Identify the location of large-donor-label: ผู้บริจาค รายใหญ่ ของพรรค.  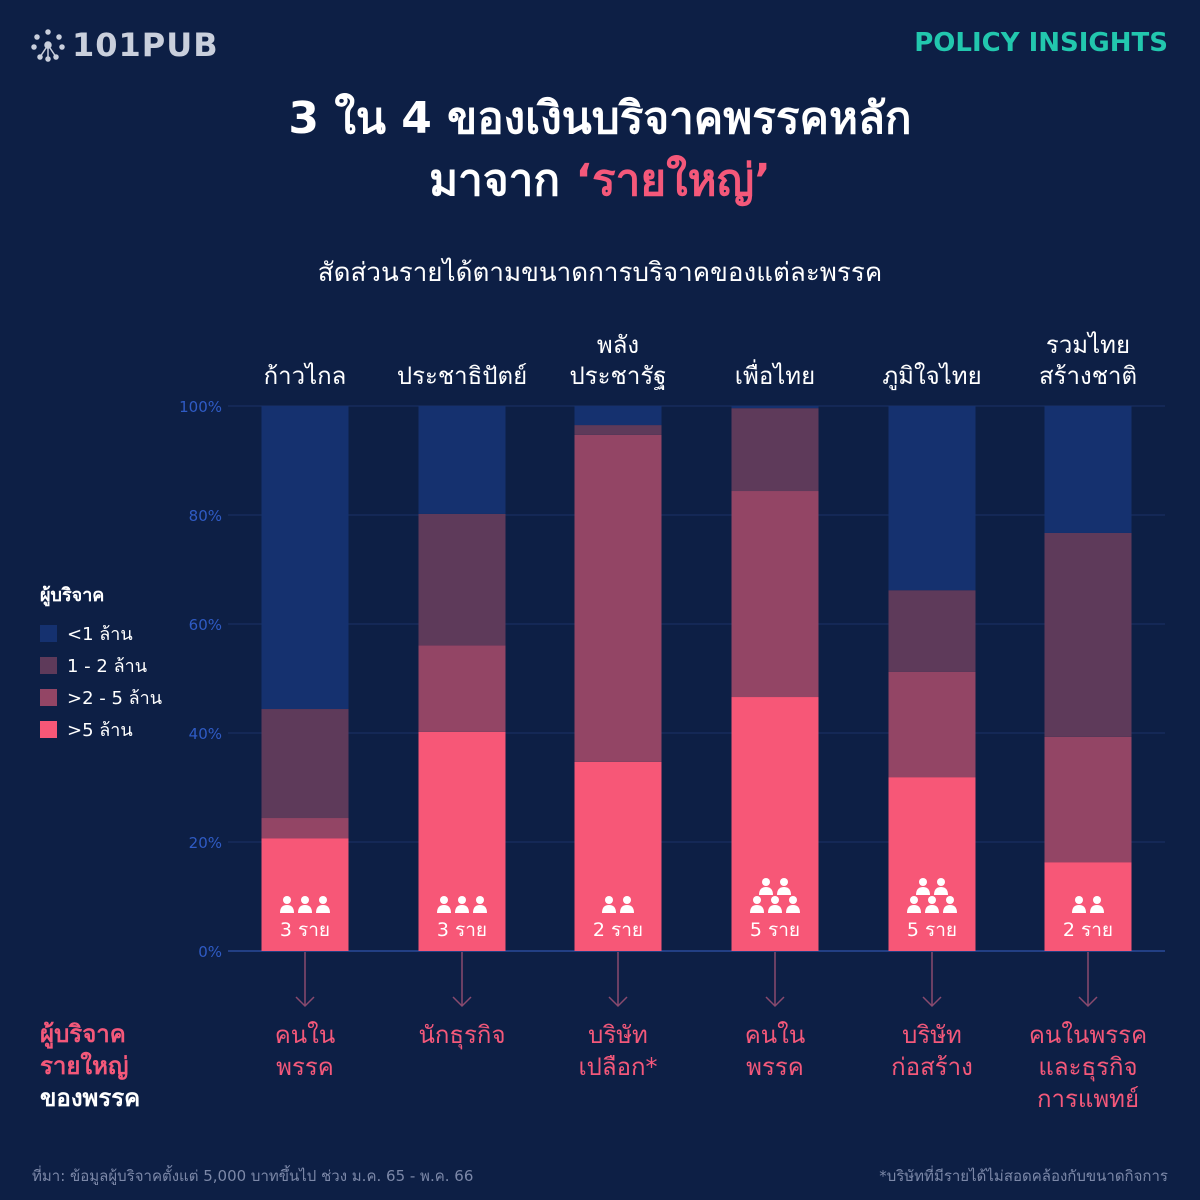
(90, 1066).